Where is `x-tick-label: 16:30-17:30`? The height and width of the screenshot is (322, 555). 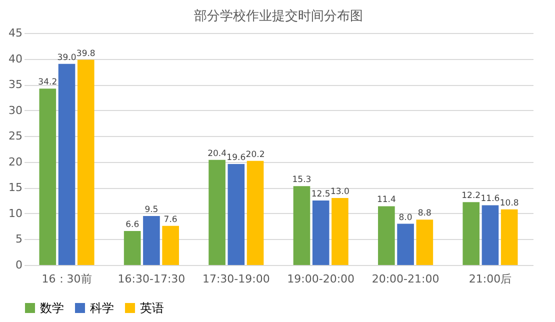
x-tick-label: 16:30-17:30 is located at coordinates (152, 279).